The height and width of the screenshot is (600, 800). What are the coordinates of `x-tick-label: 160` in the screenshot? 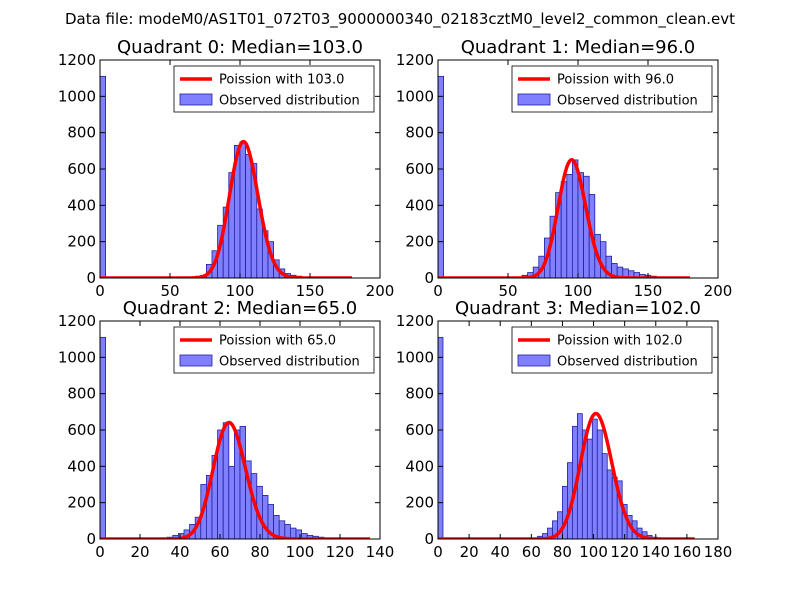 It's located at (687, 552).